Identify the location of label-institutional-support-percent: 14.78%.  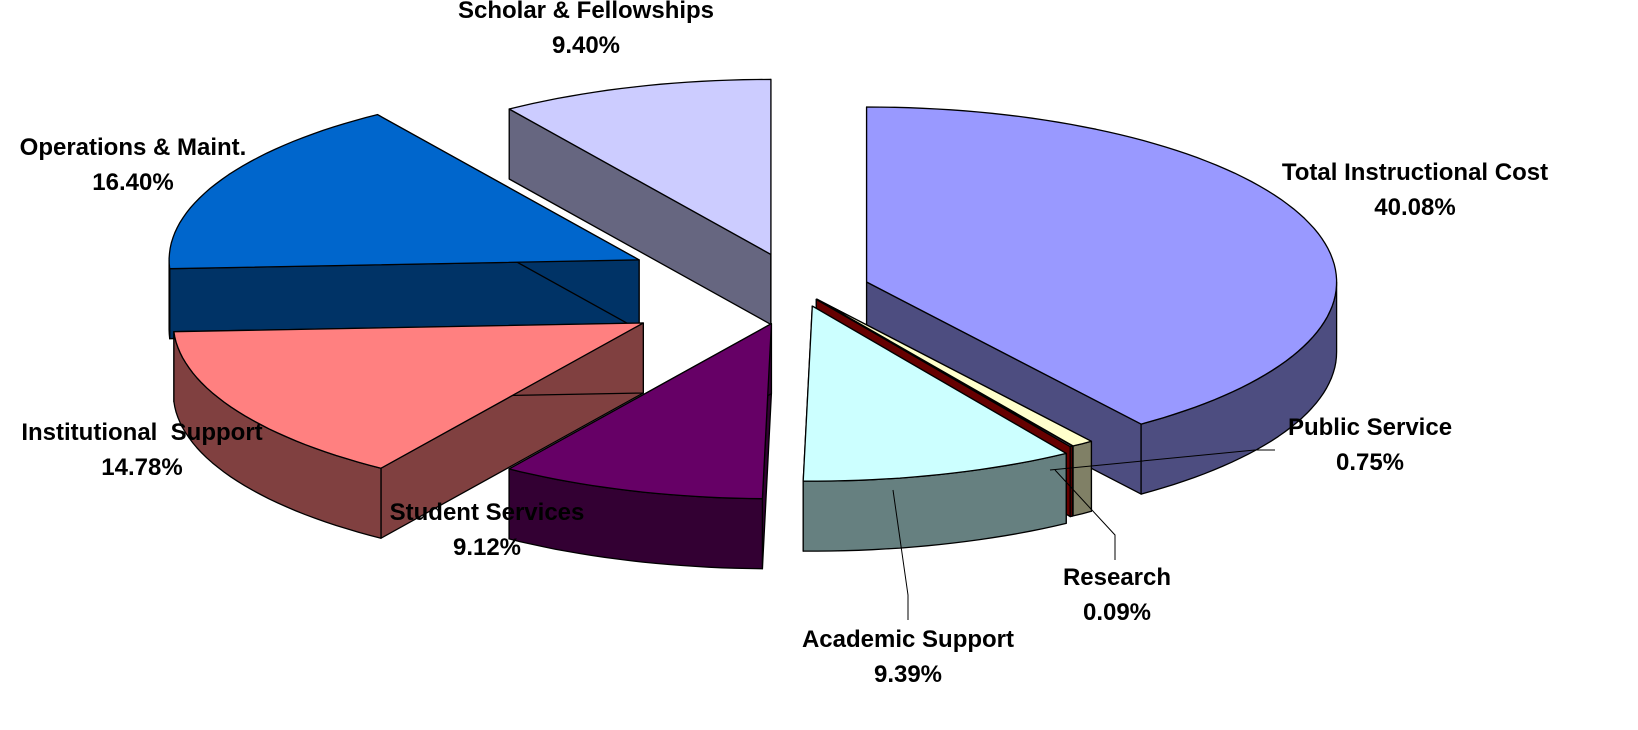
(141, 467).